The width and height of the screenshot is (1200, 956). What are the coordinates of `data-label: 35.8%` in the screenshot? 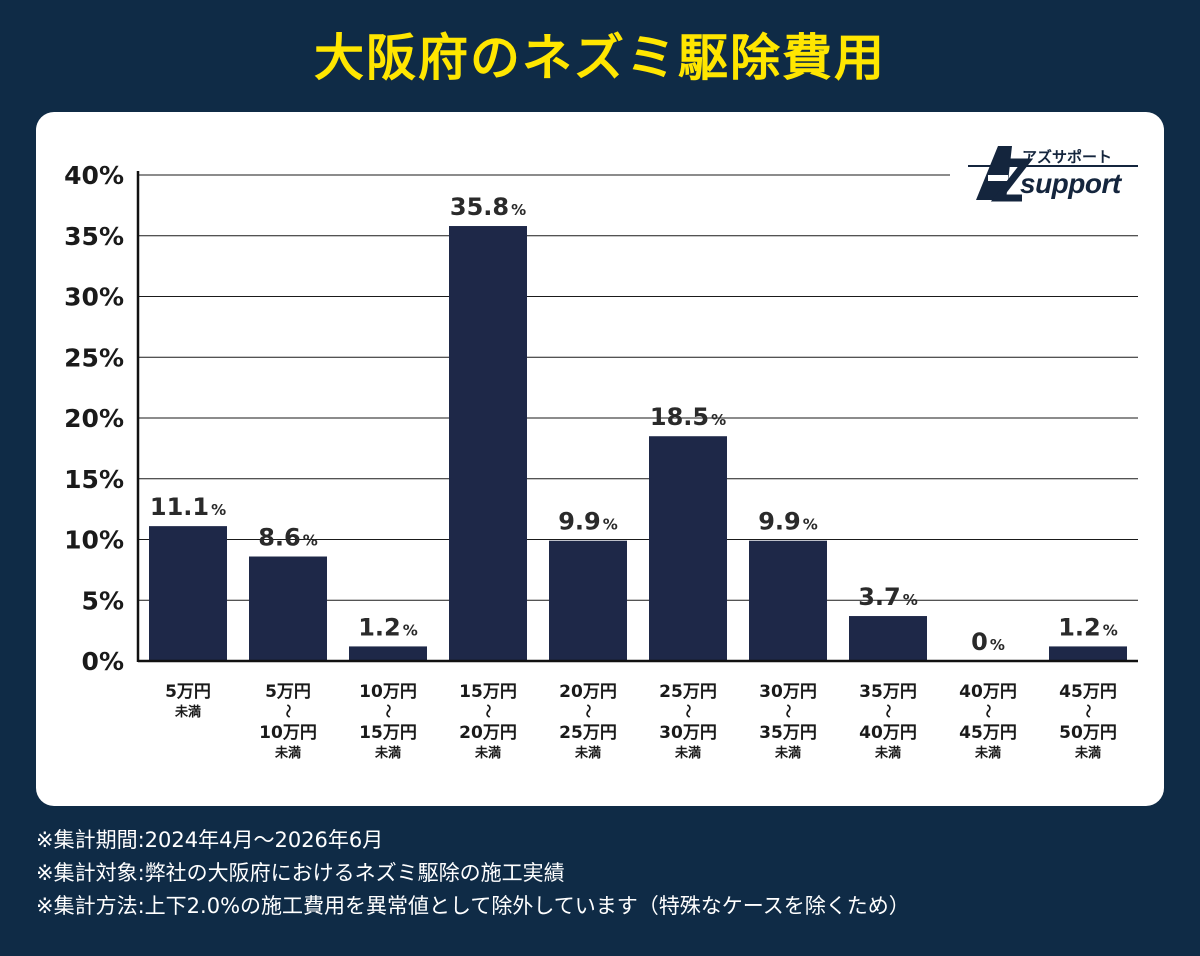 It's located at (488, 207).